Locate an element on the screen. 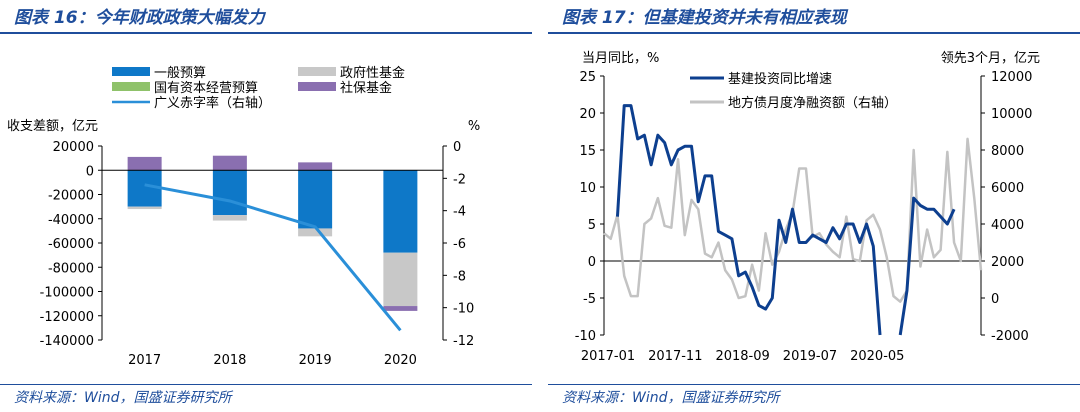 Image resolution: width=1080 pixels, height=412 pixels. x-tick-label: 2019-07 is located at coordinates (810, 356).